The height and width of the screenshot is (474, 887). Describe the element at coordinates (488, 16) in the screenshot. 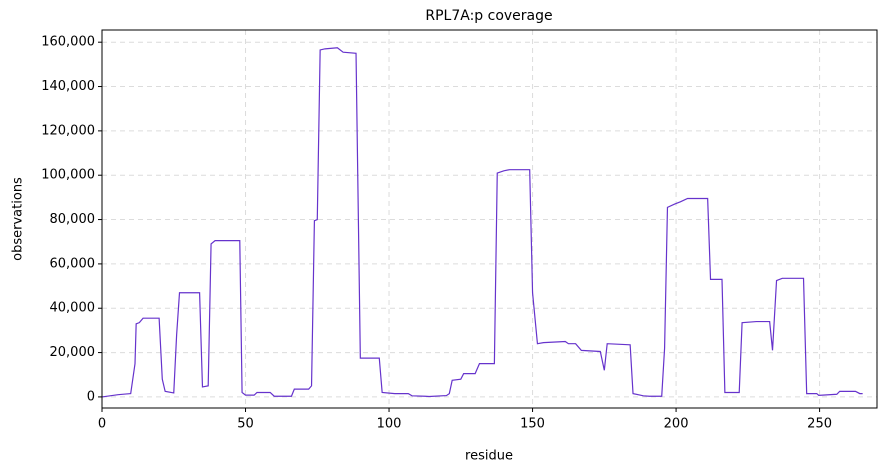

I see `chart-title: RPL7A:p coverage` at that location.